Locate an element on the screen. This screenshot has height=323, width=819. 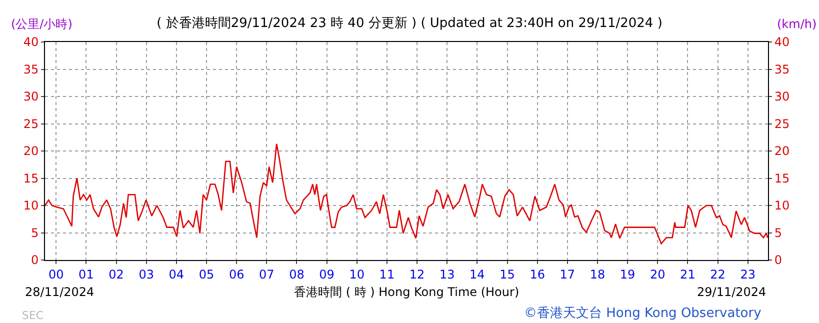
y2-axis-title: (km/h) is located at coordinates (797, 24).